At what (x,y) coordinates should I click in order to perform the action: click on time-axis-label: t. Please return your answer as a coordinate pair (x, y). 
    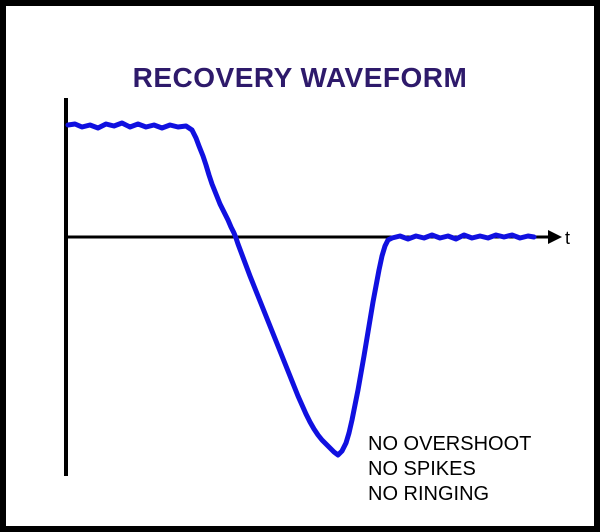
    Looking at the image, I should click on (567, 238).